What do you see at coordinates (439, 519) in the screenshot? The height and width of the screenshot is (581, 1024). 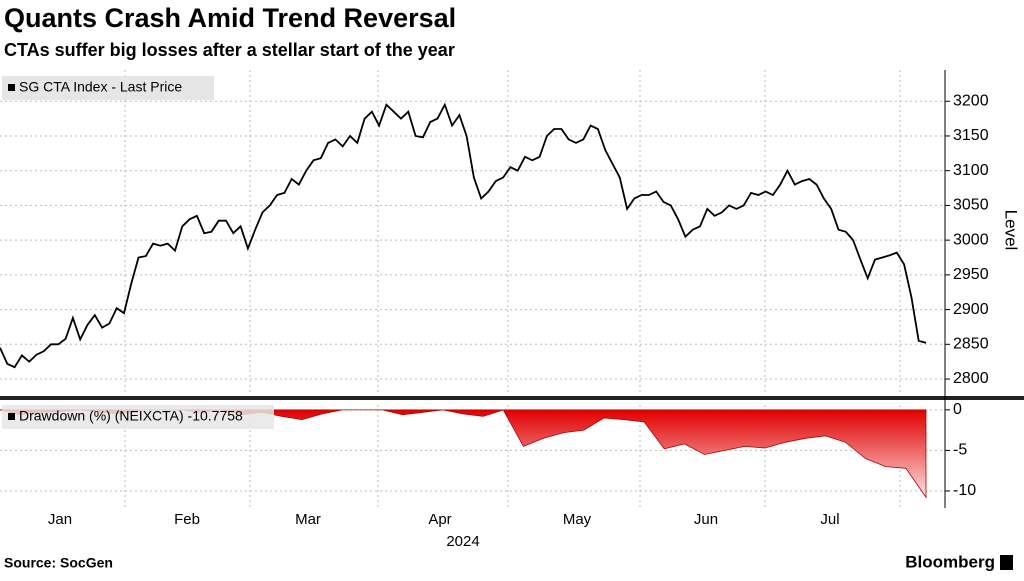 I see `x-tick-label: Apr` at bounding box center [439, 519].